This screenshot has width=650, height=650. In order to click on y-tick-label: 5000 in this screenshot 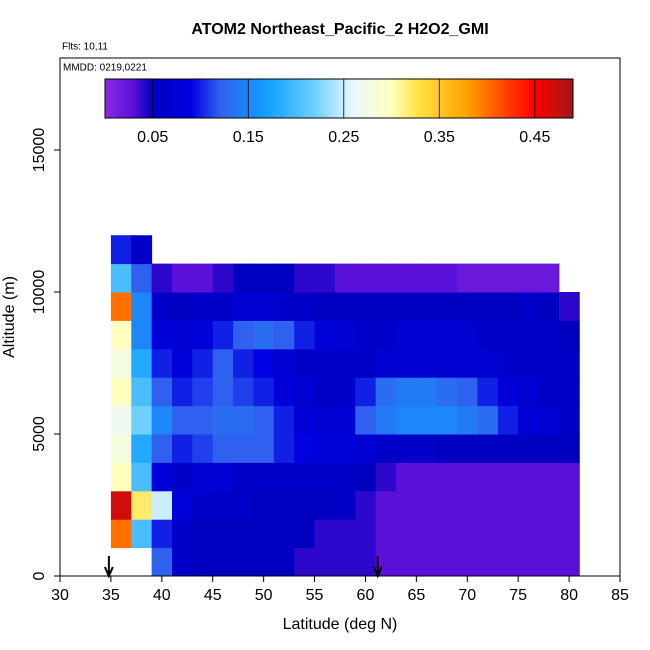, I will do `click(39, 434)`.